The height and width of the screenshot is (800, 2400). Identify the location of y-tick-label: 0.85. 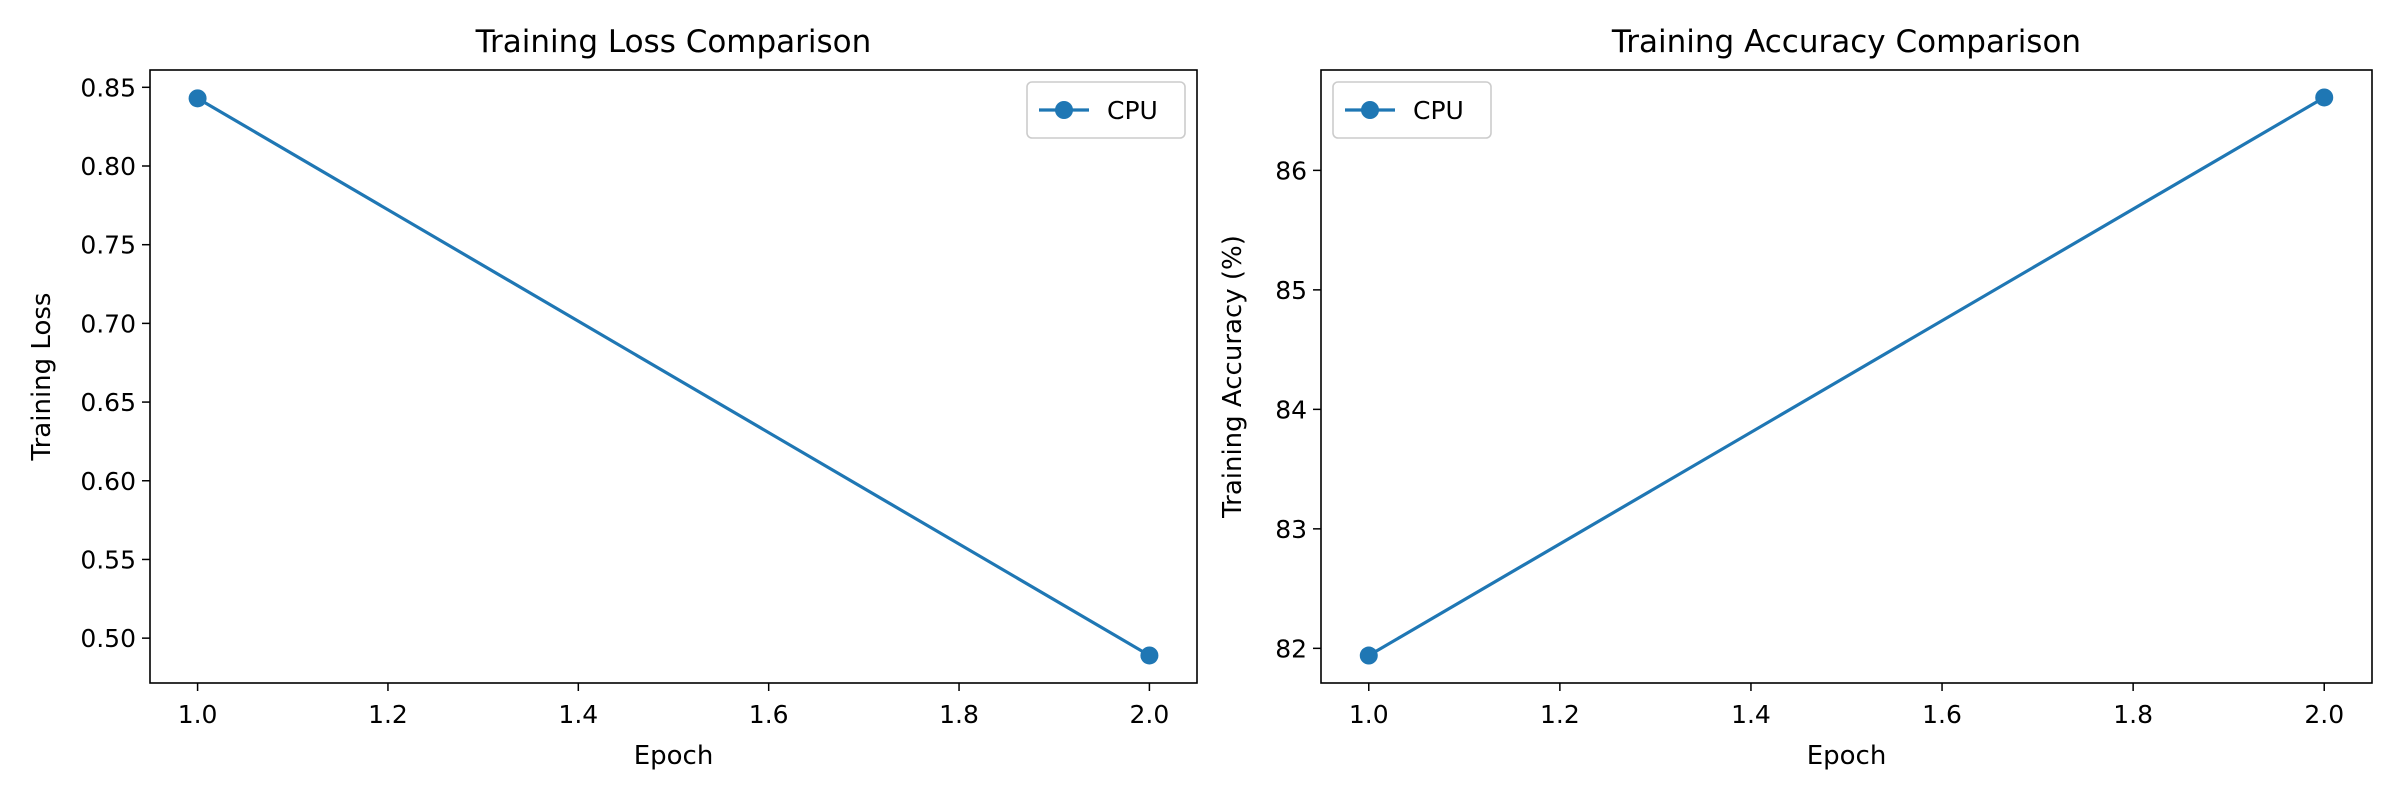
(108, 87).